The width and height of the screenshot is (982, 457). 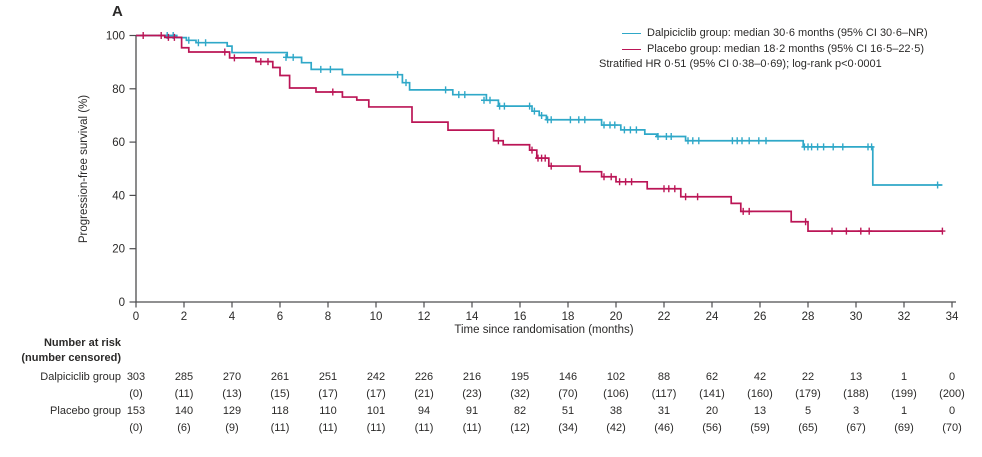 I want to click on censored-value: (117), so click(x=664, y=394).